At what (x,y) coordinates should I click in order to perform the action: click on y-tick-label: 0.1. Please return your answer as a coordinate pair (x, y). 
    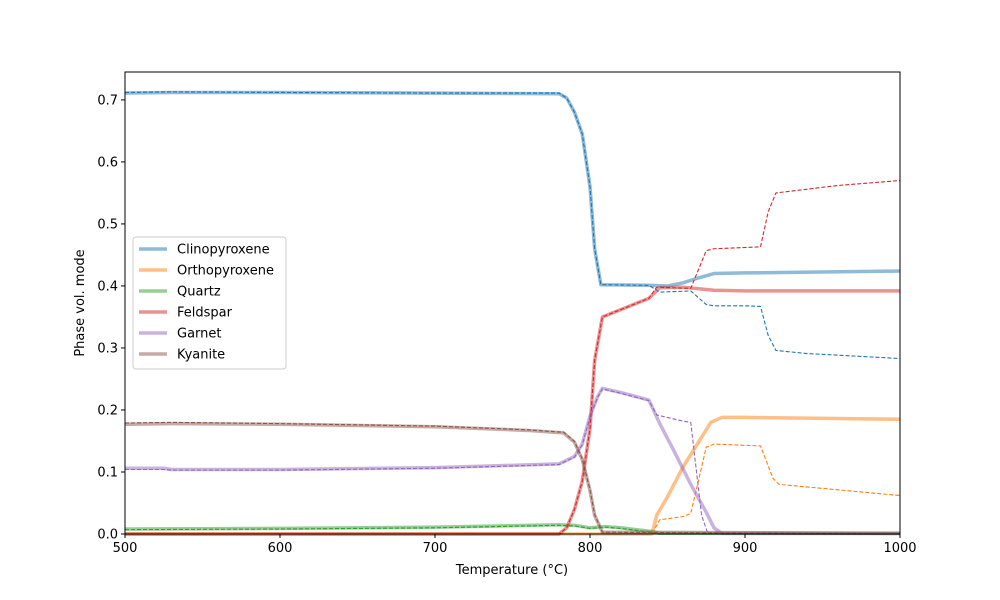
    Looking at the image, I should click on (107, 472).